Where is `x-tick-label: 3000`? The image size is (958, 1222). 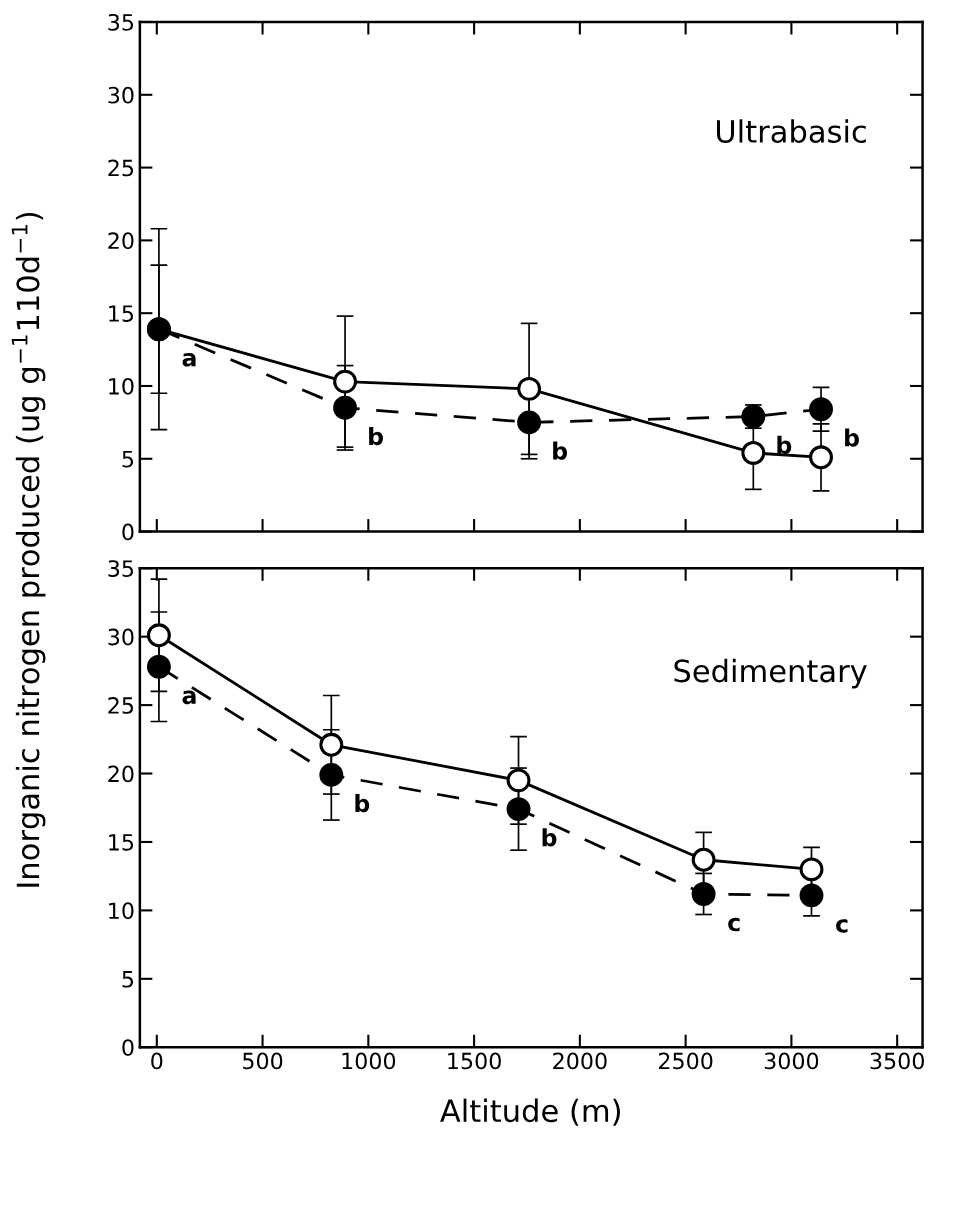
x-tick-label: 3000 is located at coordinates (791, 1061).